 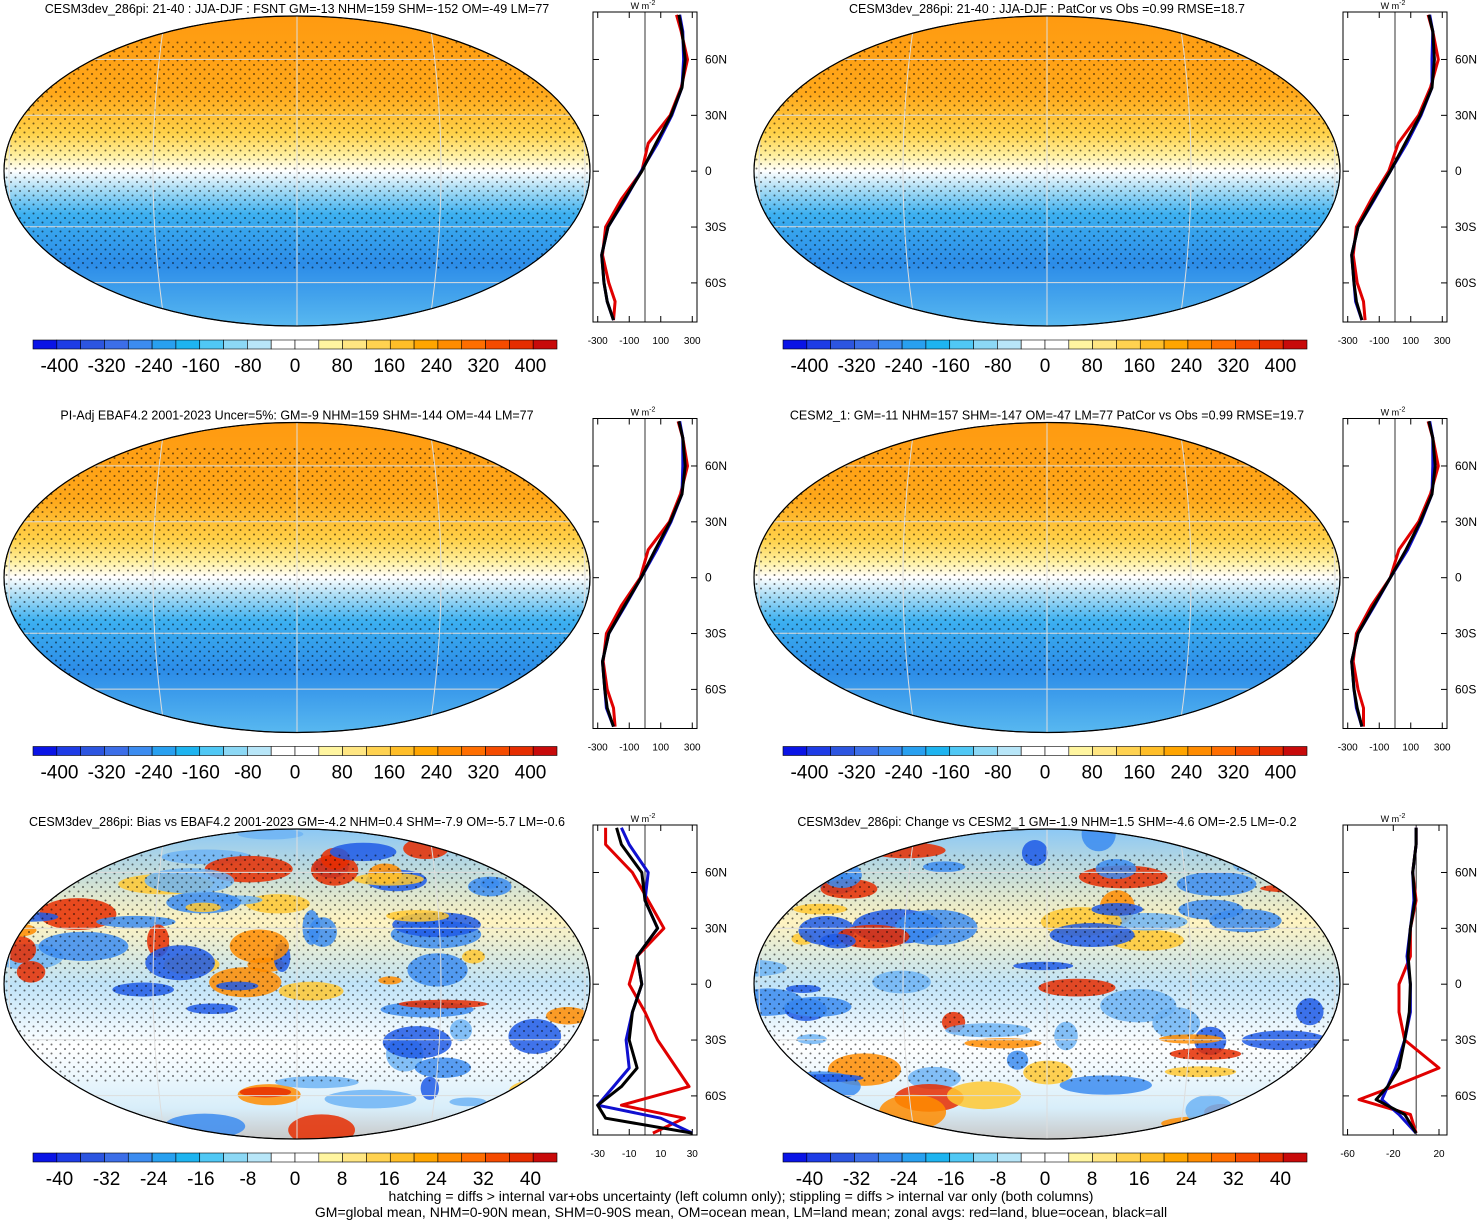 What do you see at coordinates (1139, 1179) in the screenshot?
I see `colorbar-label: 16` at bounding box center [1139, 1179].